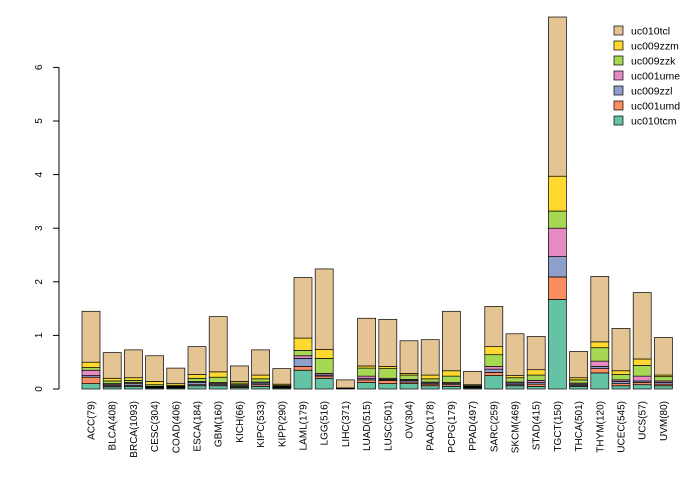  I want to click on x-tick-label: TGCT(150), so click(558, 426).